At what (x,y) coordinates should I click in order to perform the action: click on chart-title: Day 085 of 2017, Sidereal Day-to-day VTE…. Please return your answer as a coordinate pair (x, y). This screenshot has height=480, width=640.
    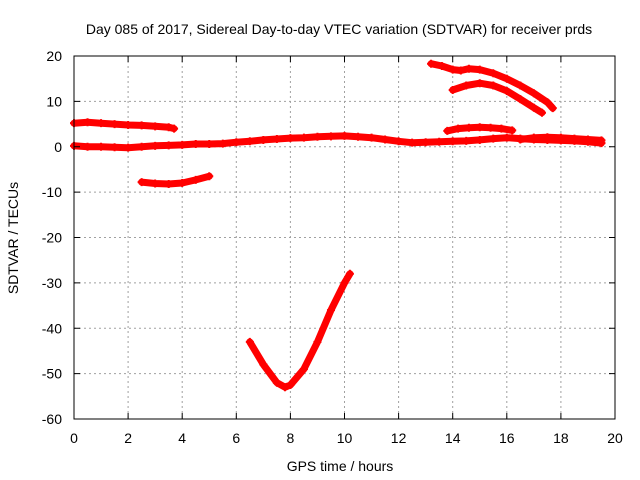
    Looking at the image, I should click on (339, 29).